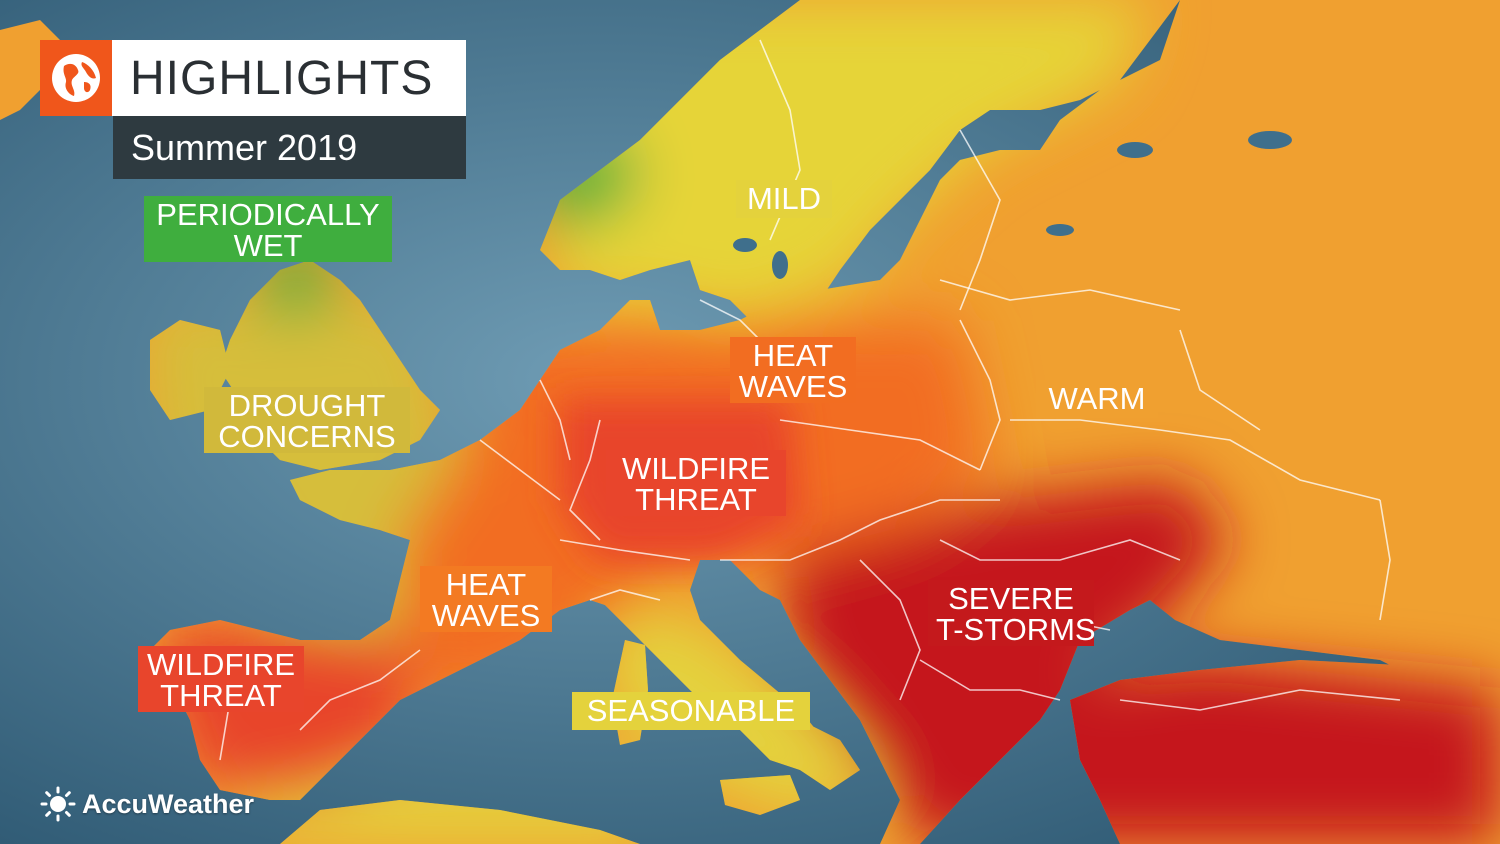 The height and width of the screenshot is (844, 1500). What do you see at coordinates (307, 420) in the screenshot?
I see `label-drought-concerns: DROUGHT CONCERNS` at bounding box center [307, 420].